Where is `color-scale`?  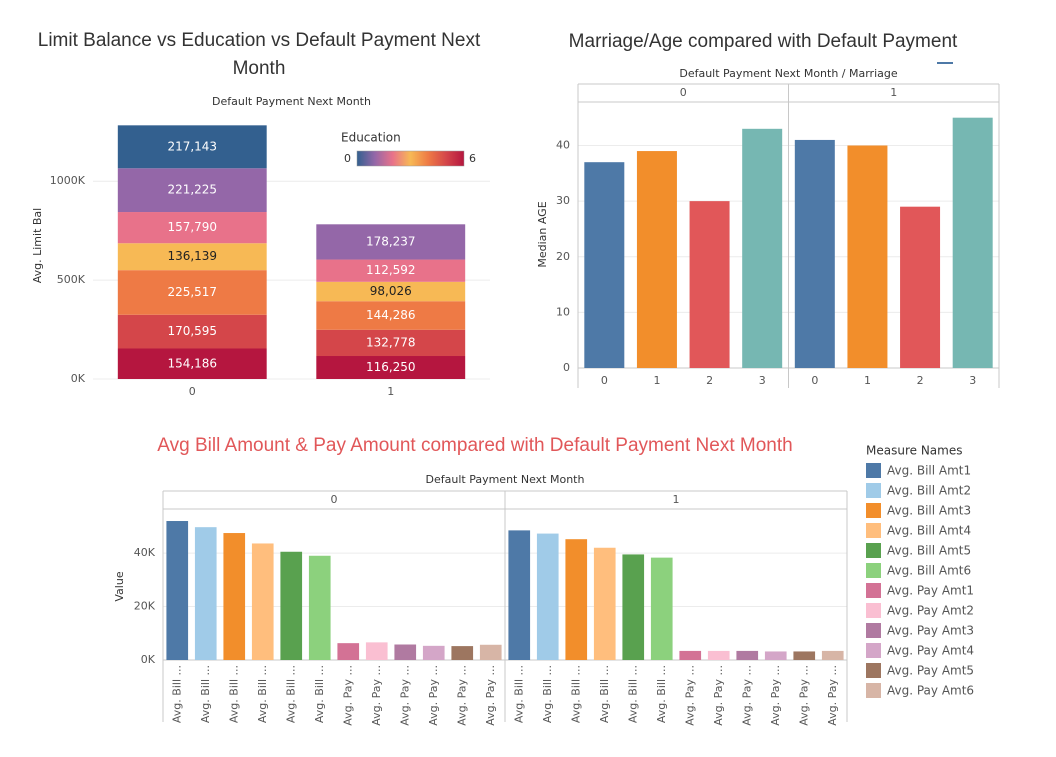 color-scale is located at coordinates (410, 158).